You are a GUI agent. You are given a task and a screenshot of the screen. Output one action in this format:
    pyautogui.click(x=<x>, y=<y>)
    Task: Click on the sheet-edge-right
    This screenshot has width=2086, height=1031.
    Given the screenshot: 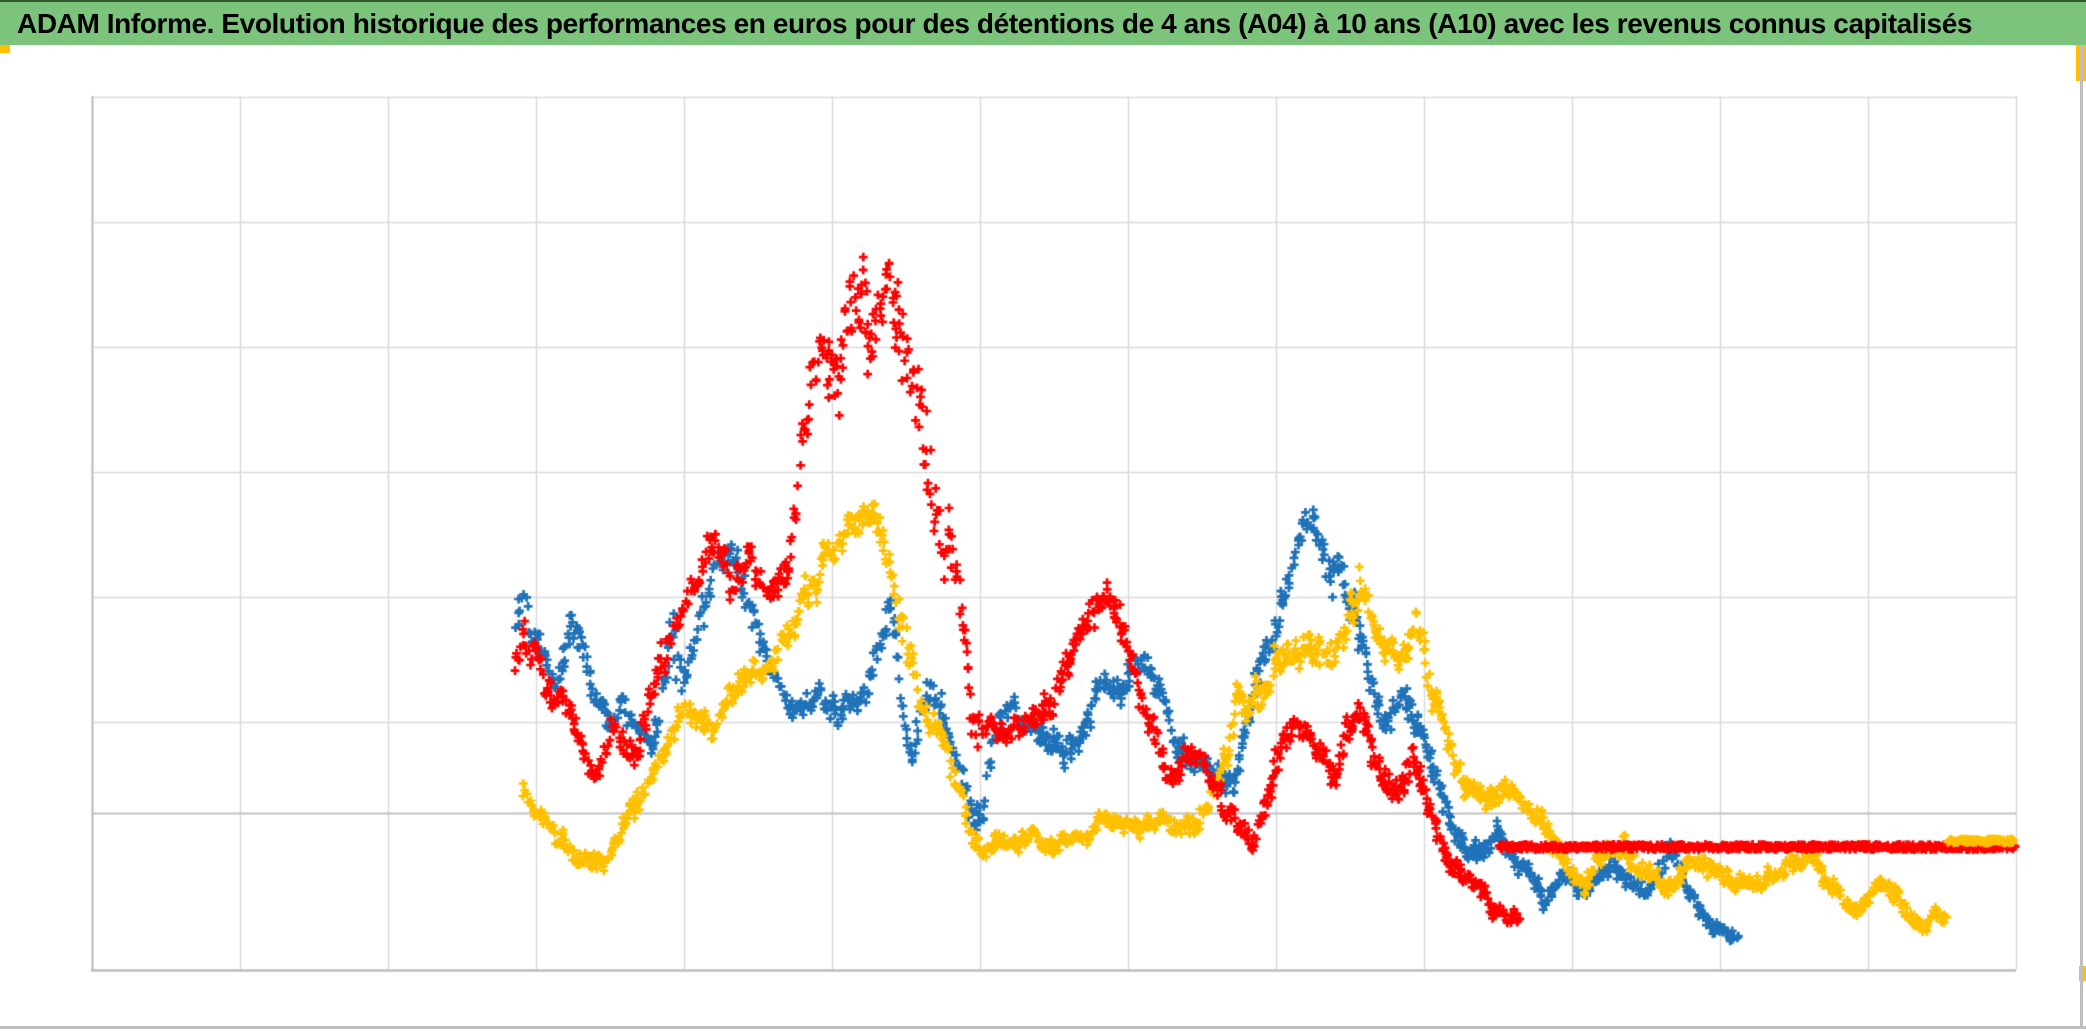 What is the action you would take?
    pyautogui.click(x=2081, y=537)
    